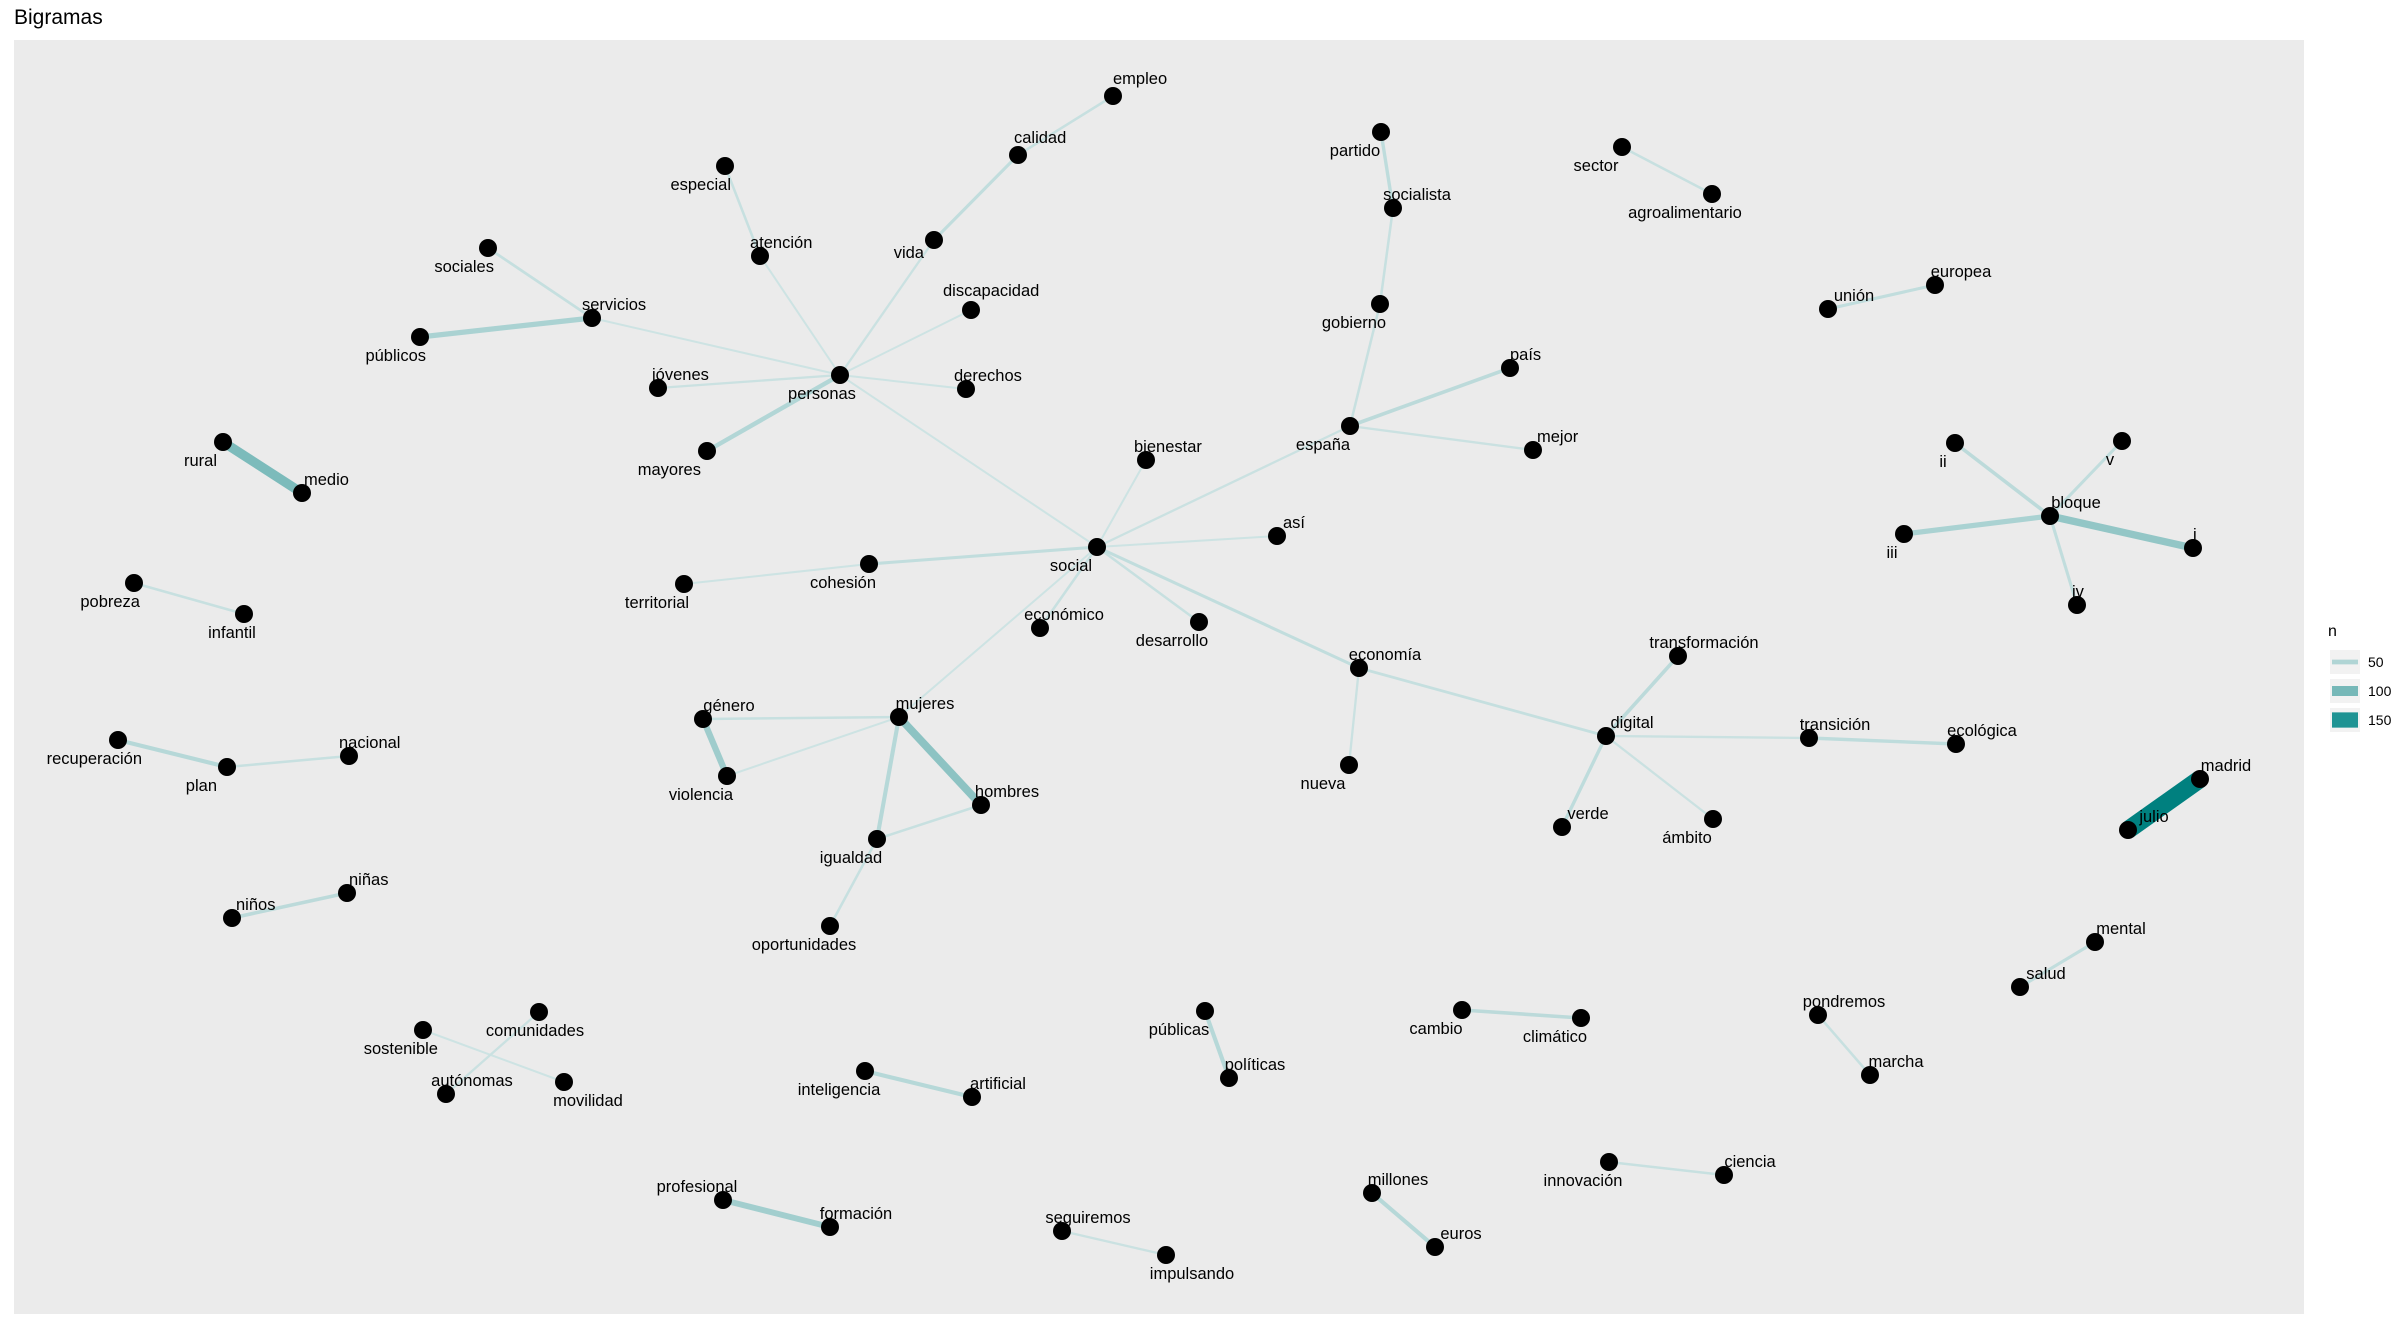  I want to click on node-label-mental: mental, so click(2121, 929).